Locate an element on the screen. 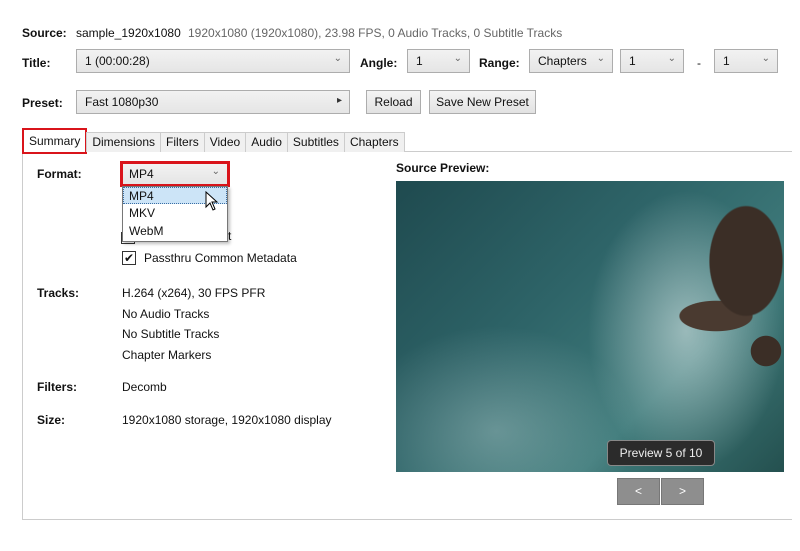 The image size is (800, 551). angle-value: 1 is located at coordinates (419, 61).